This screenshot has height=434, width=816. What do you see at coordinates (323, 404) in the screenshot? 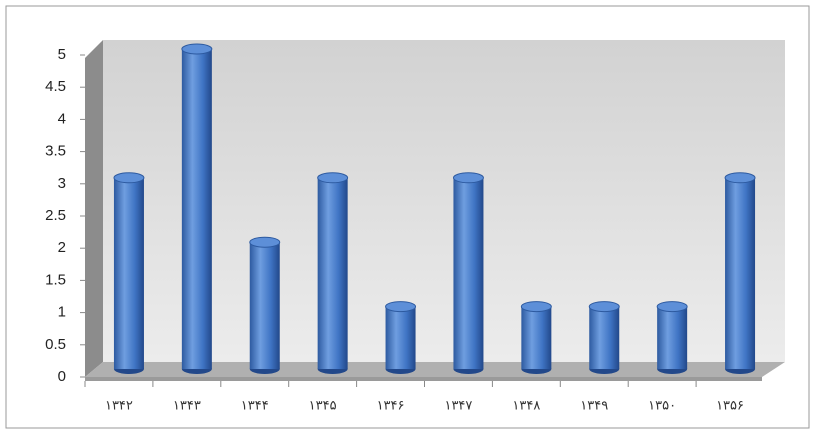
I see `x-tick-label: ۱۳۴۵` at bounding box center [323, 404].